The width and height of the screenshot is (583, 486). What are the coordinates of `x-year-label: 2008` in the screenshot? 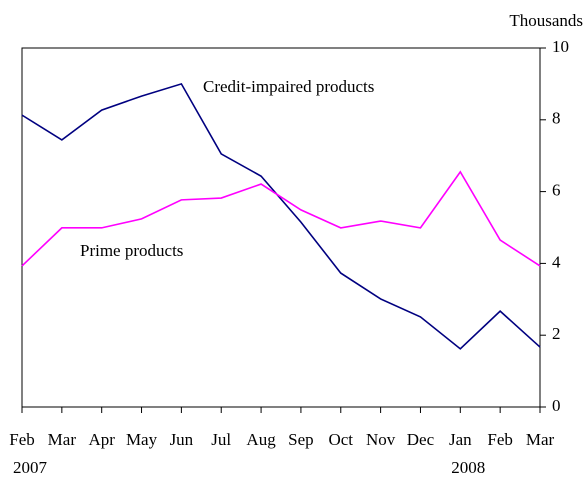 It's located at (468, 467).